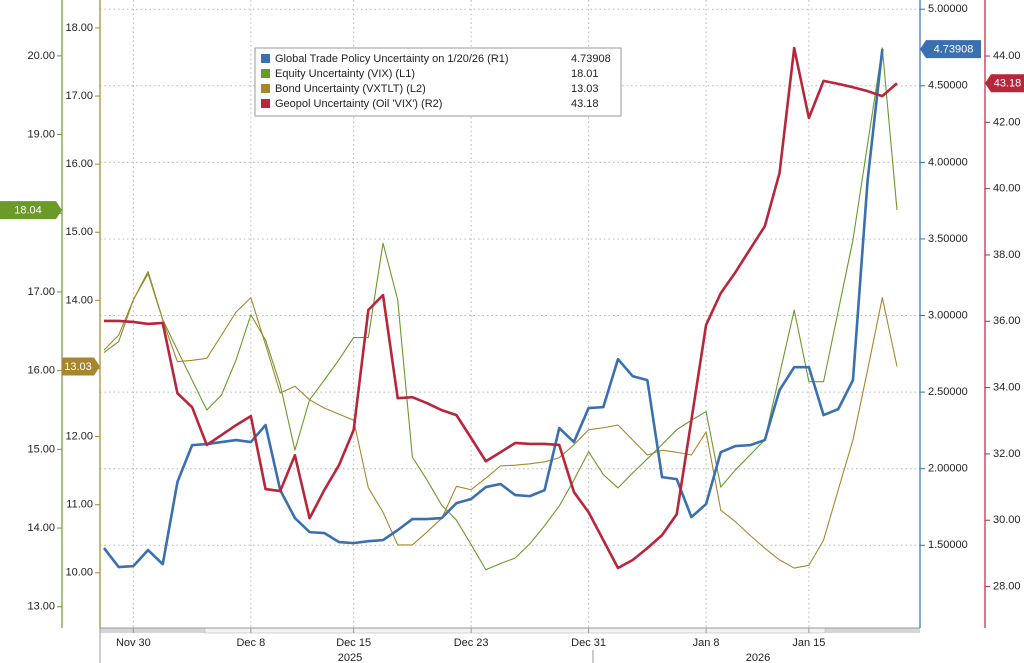  What do you see at coordinates (1008, 84) in the screenshot?
I see `value-tag-label: 43.18` at bounding box center [1008, 84].